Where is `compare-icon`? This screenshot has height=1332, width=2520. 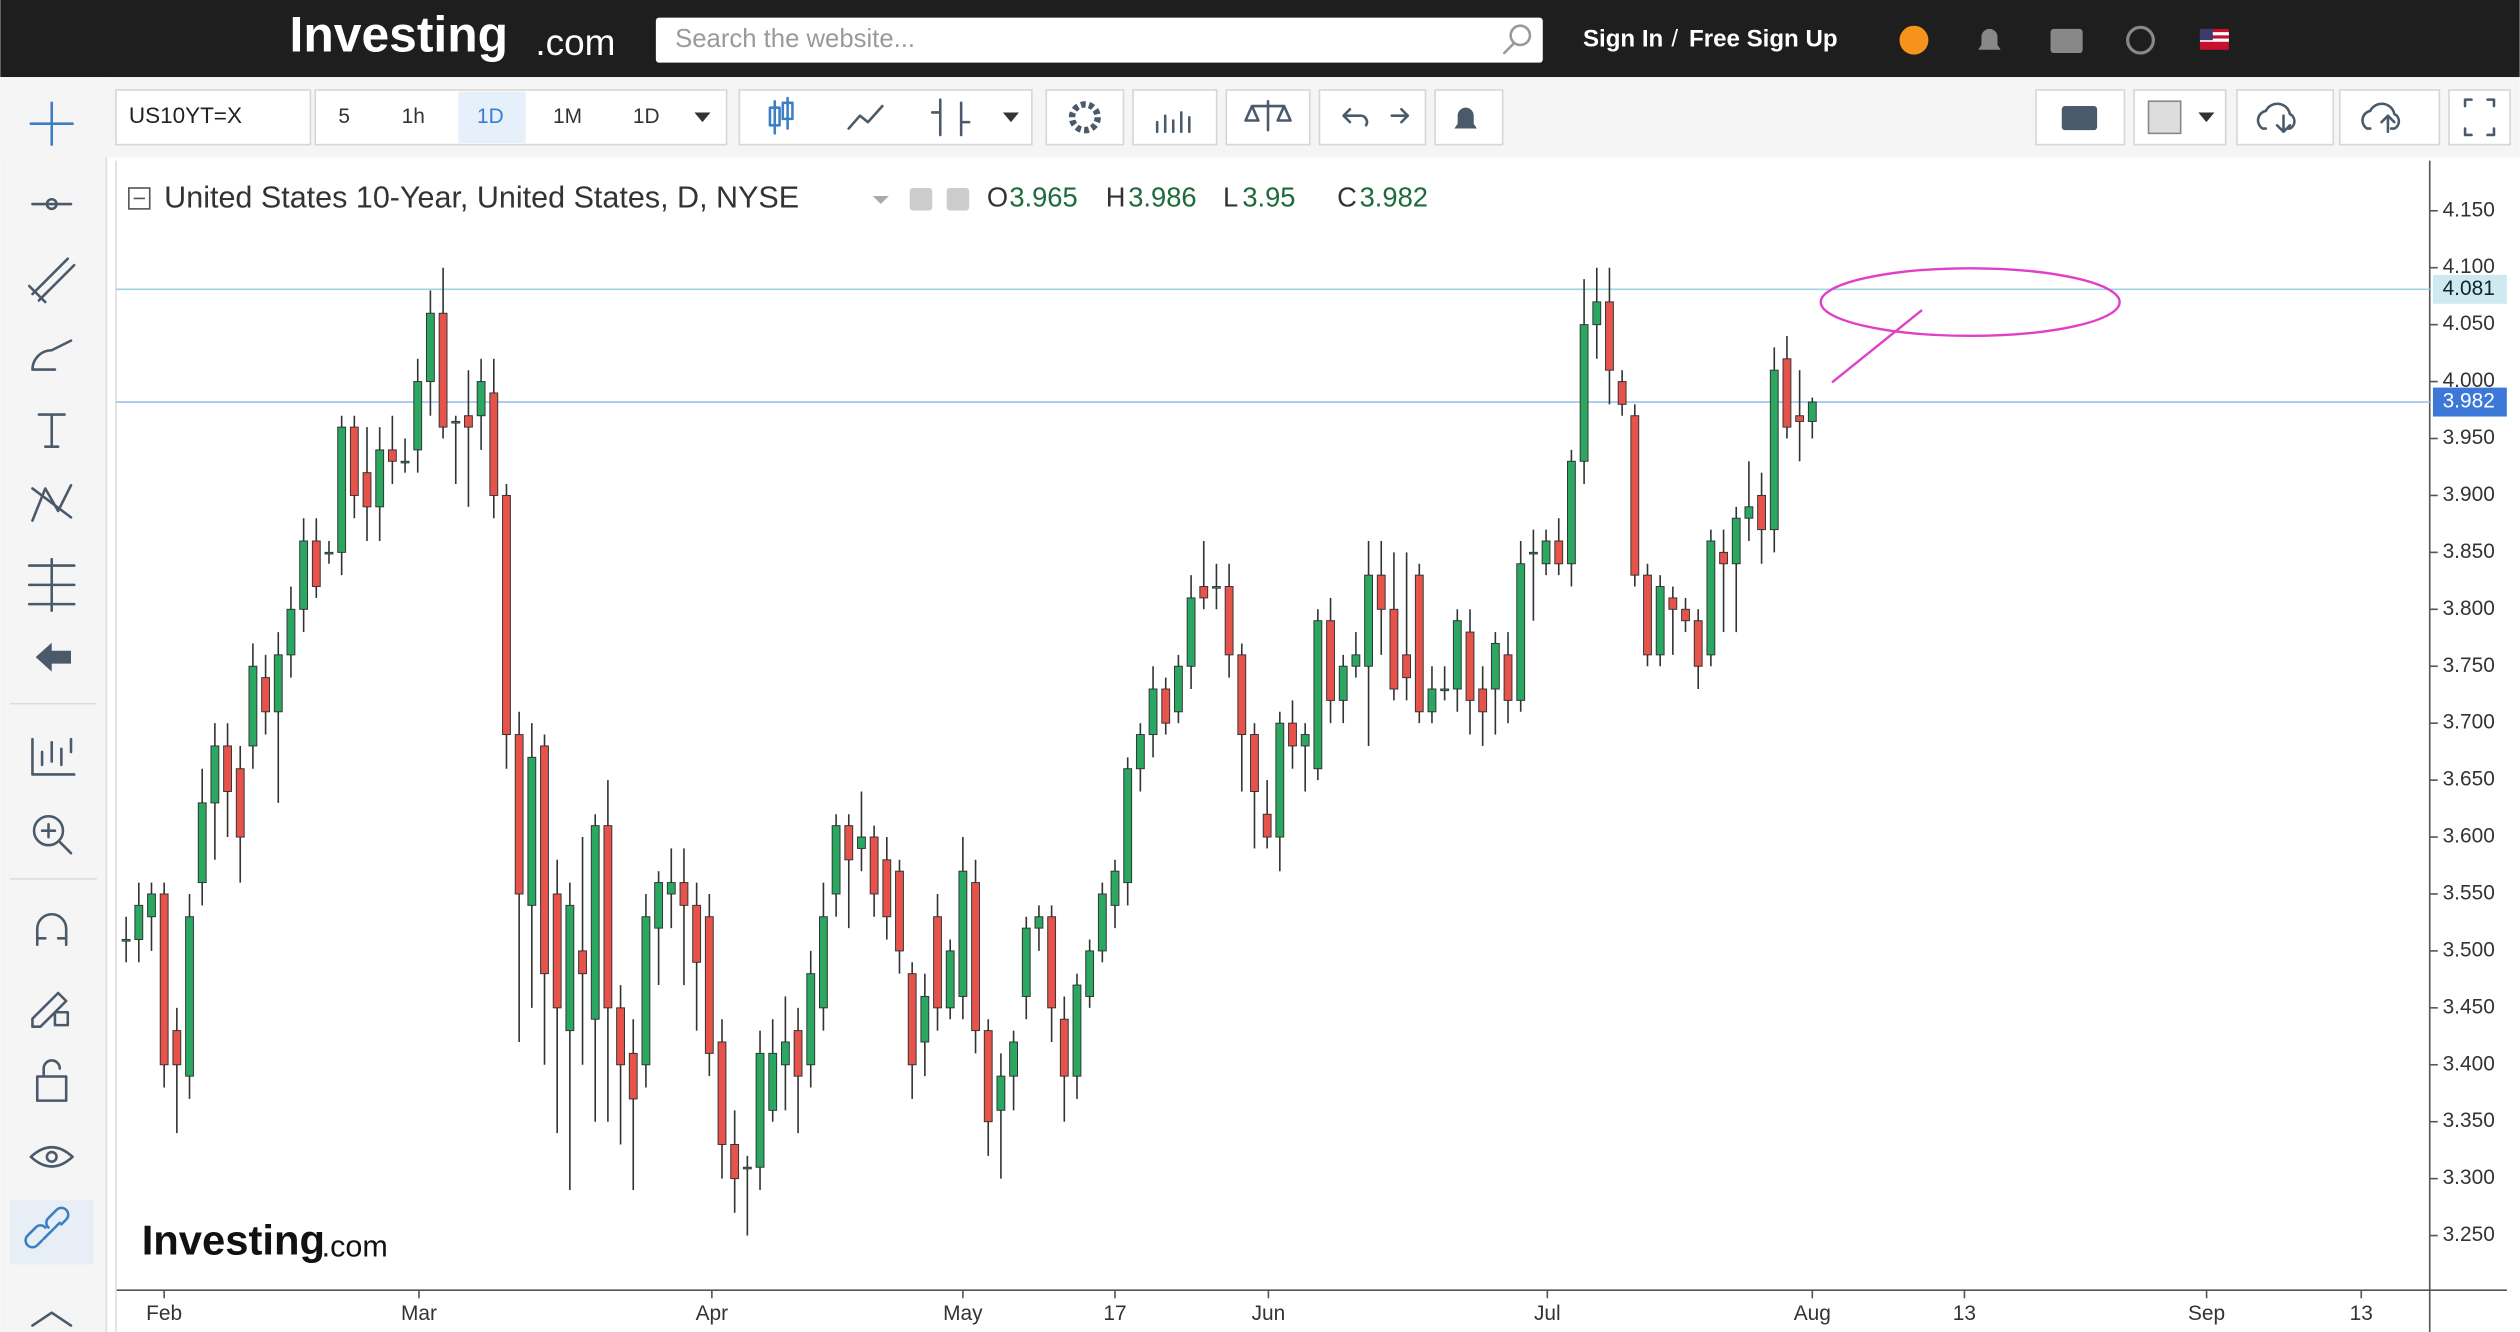 compare-icon is located at coordinates (1268, 115).